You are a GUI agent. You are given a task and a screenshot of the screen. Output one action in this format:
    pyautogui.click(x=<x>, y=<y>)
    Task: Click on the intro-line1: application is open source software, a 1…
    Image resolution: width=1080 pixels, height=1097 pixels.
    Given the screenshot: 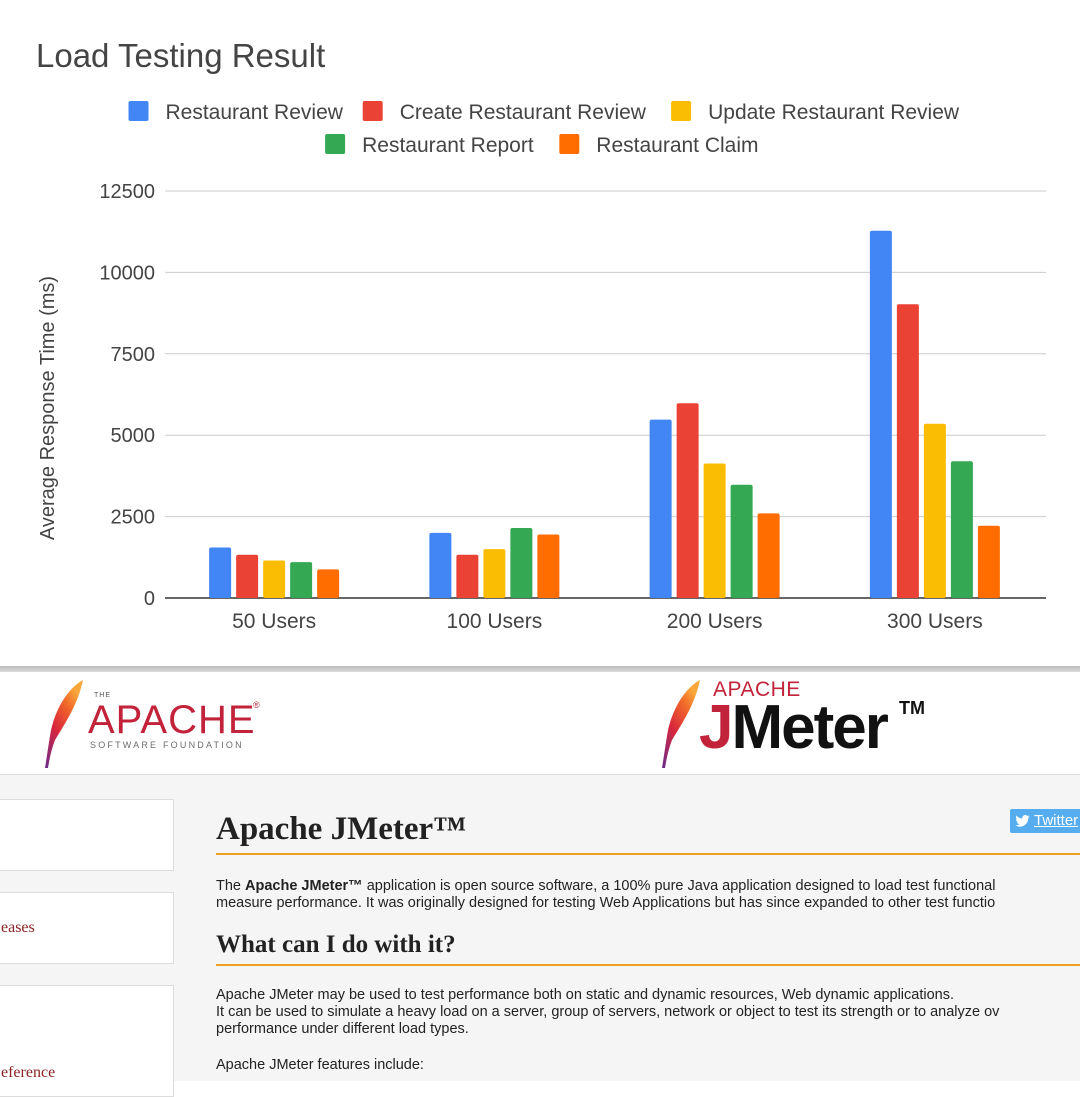 What is the action you would take?
    pyautogui.click(x=679, y=886)
    